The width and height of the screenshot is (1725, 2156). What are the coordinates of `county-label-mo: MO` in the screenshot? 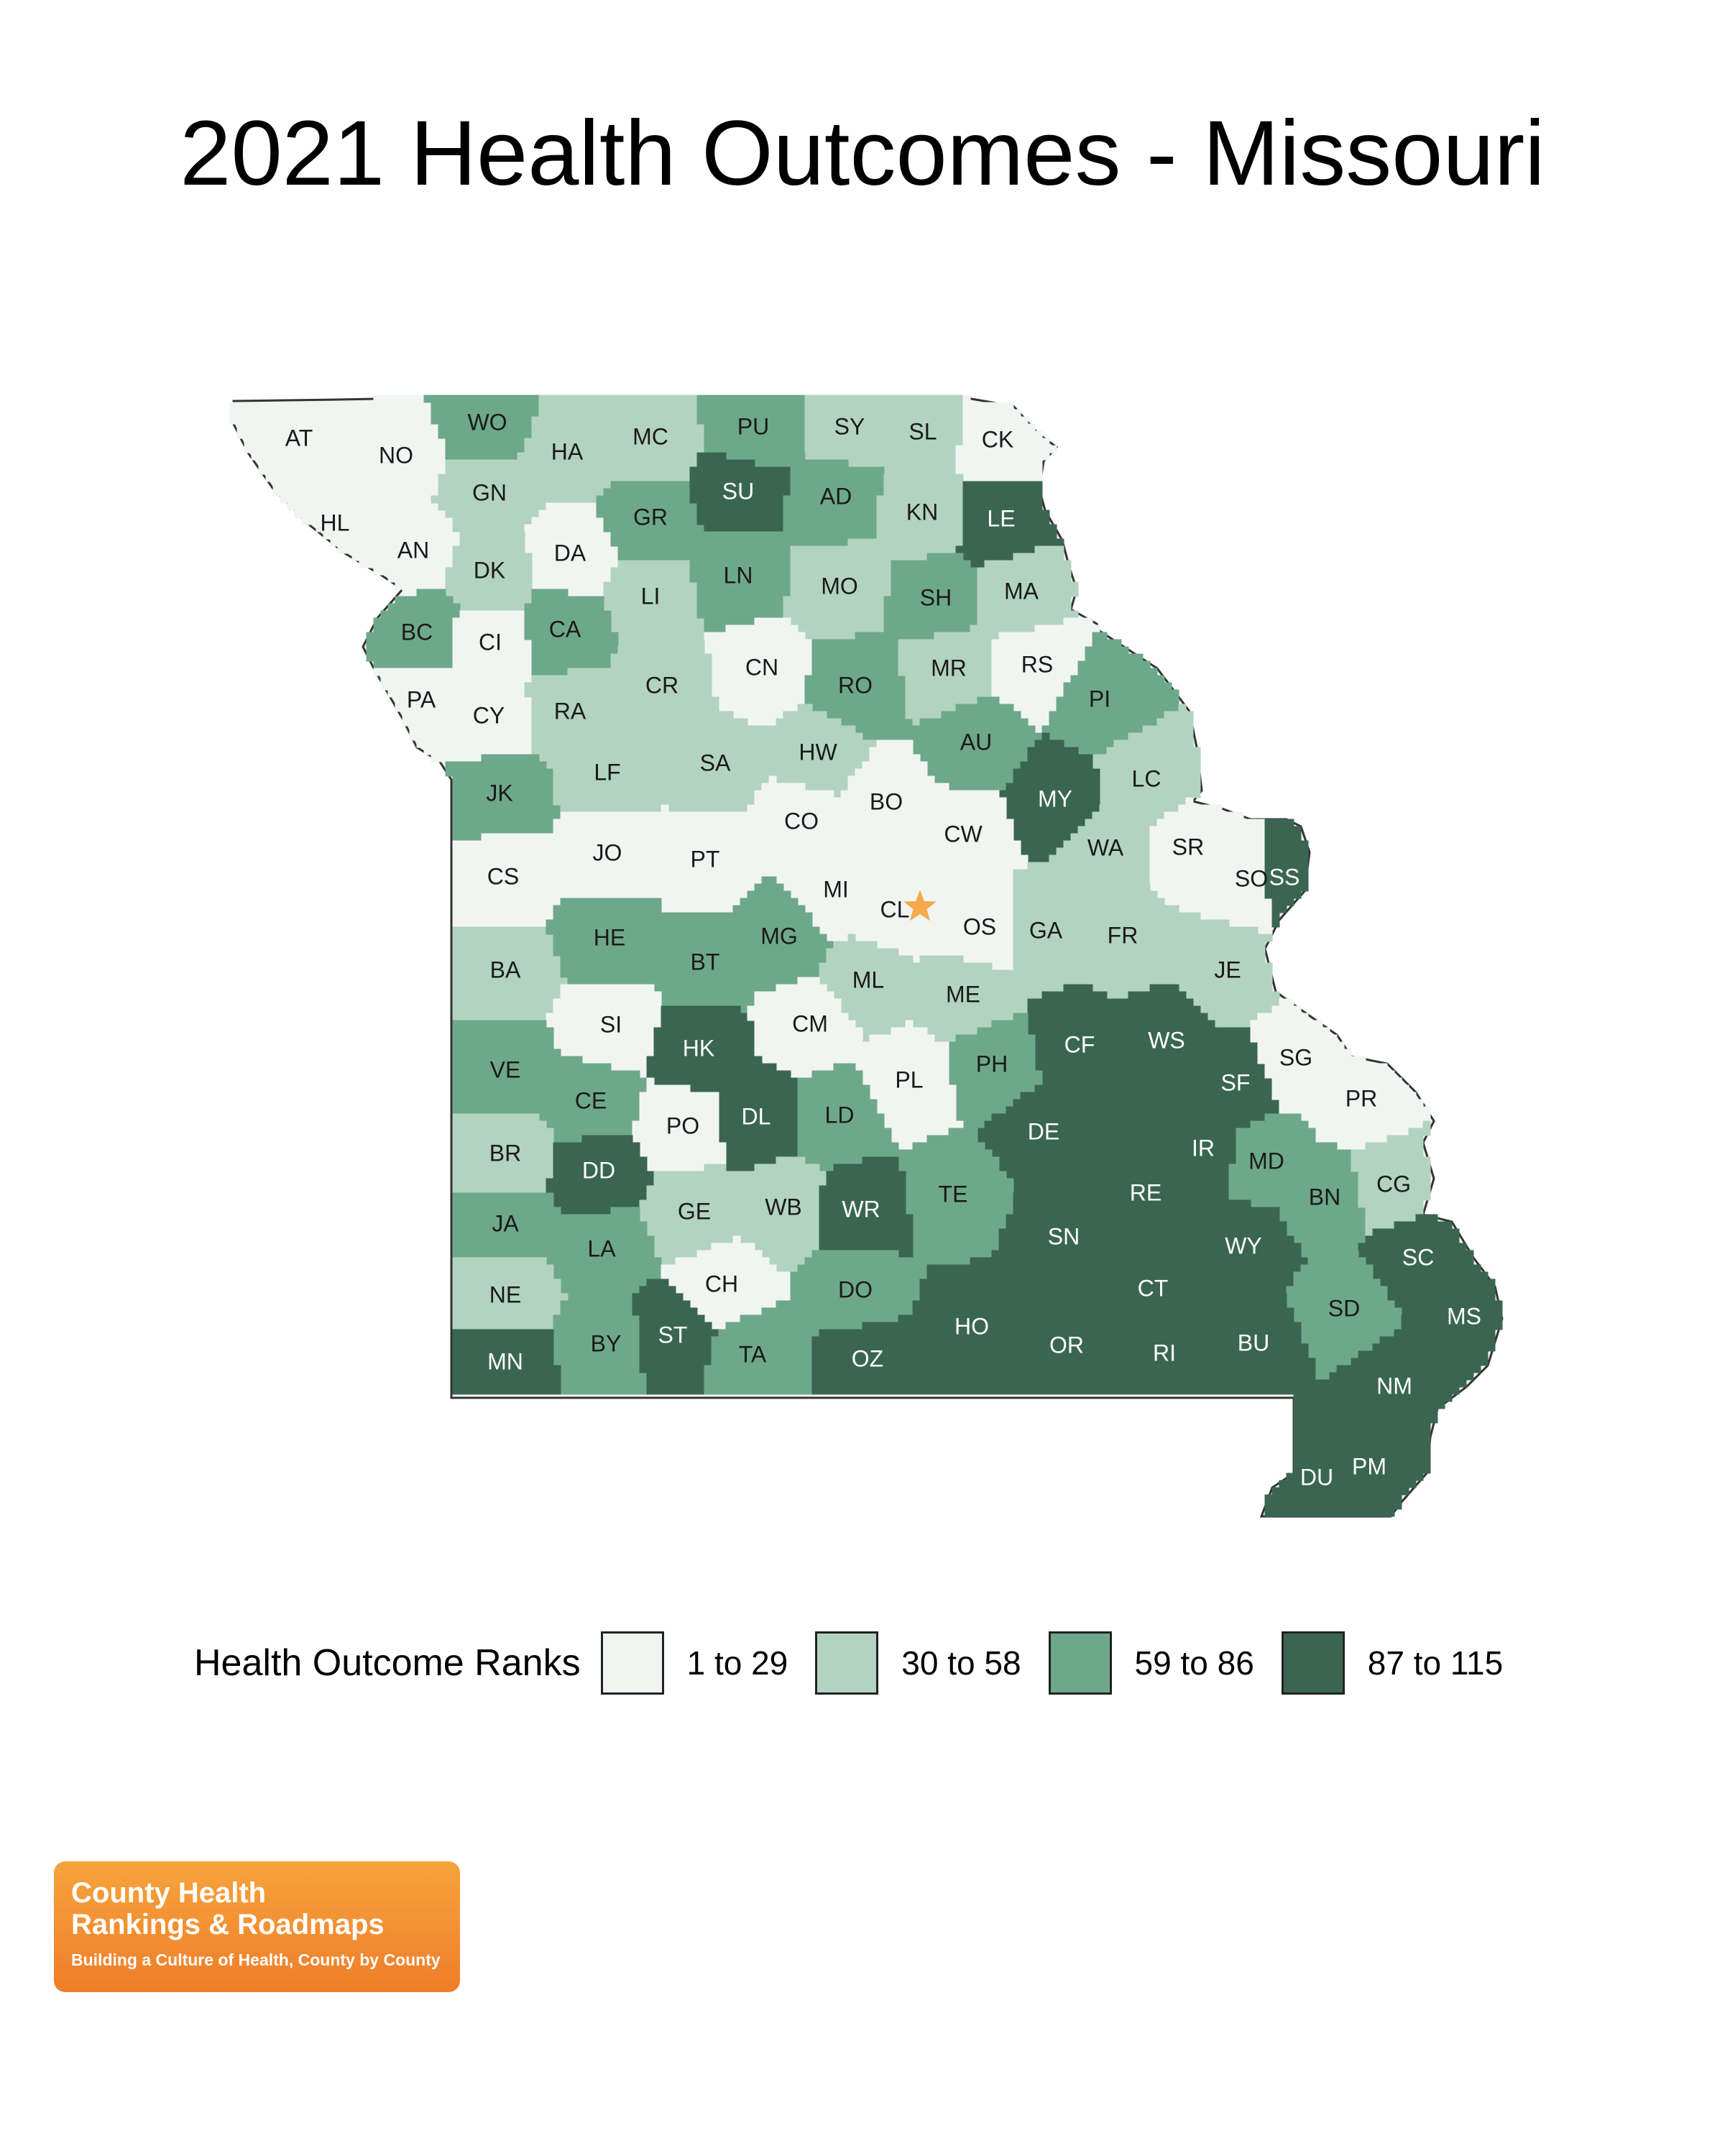 It's located at (839, 586).